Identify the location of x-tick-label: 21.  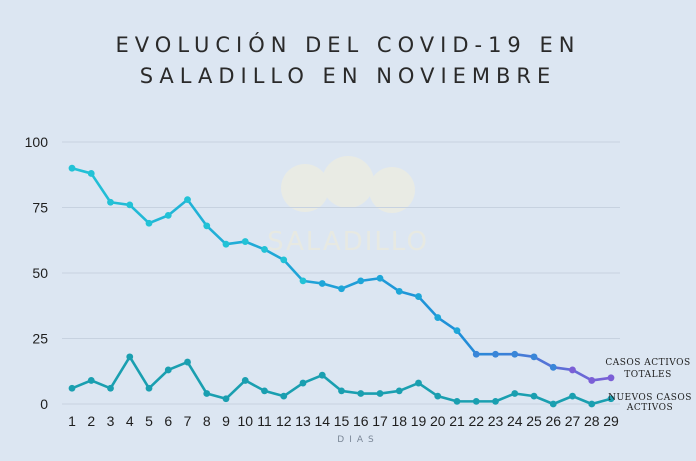
(457, 421).